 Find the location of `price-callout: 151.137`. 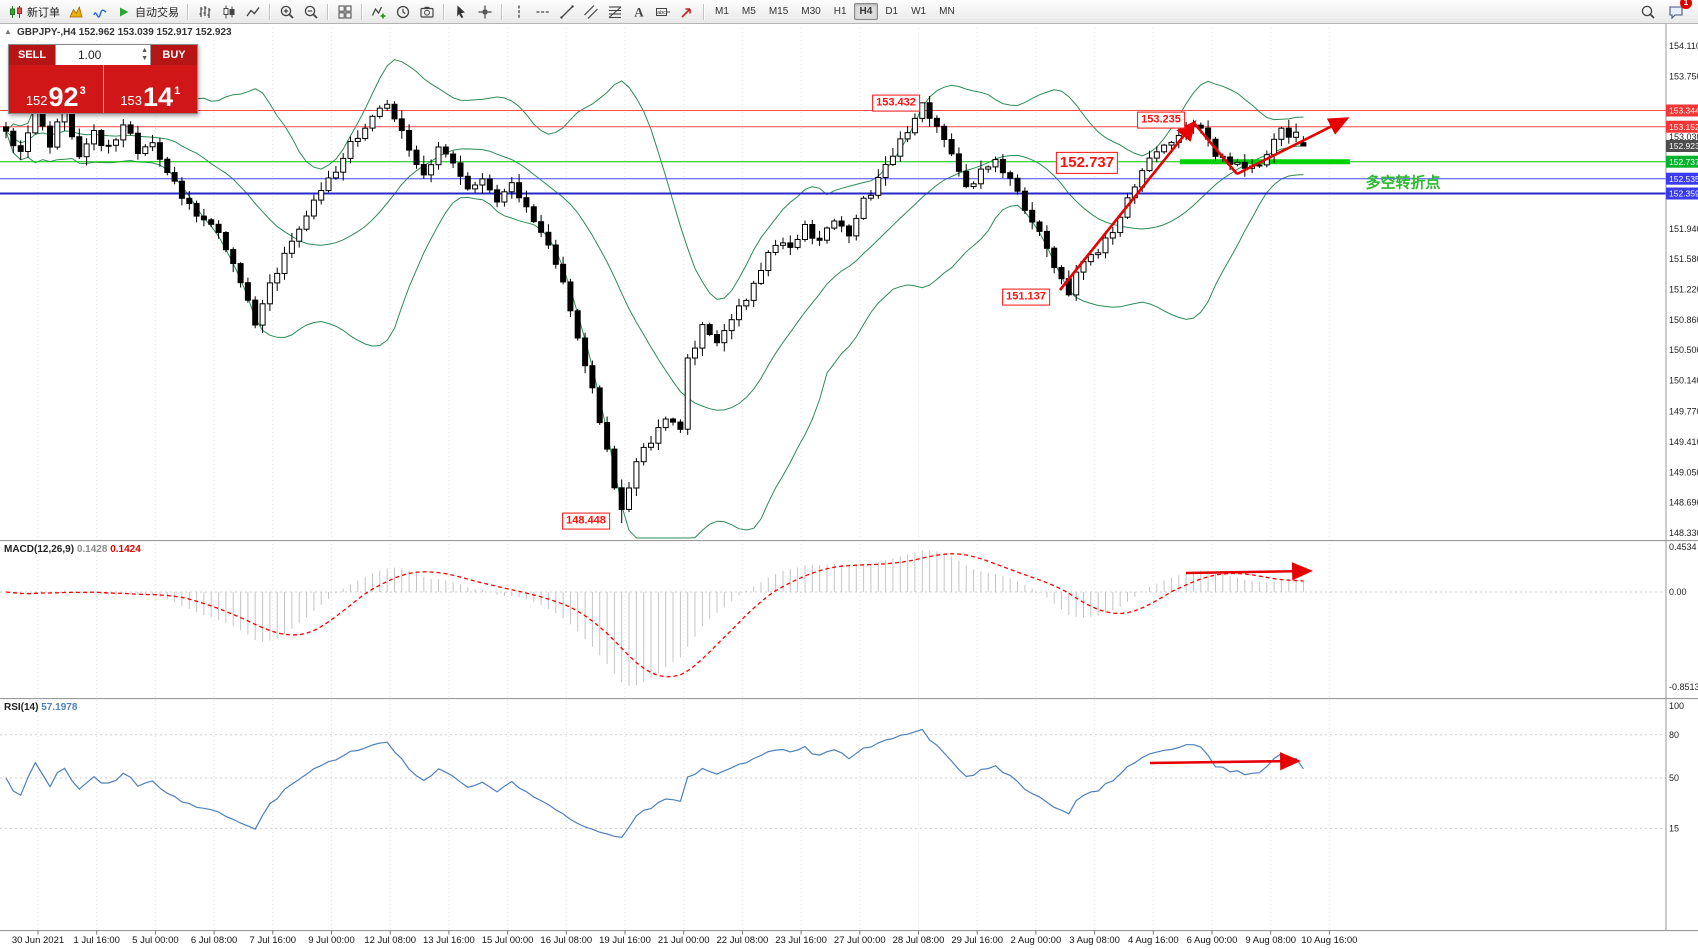

price-callout: 151.137 is located at coordinates (1026, 297).